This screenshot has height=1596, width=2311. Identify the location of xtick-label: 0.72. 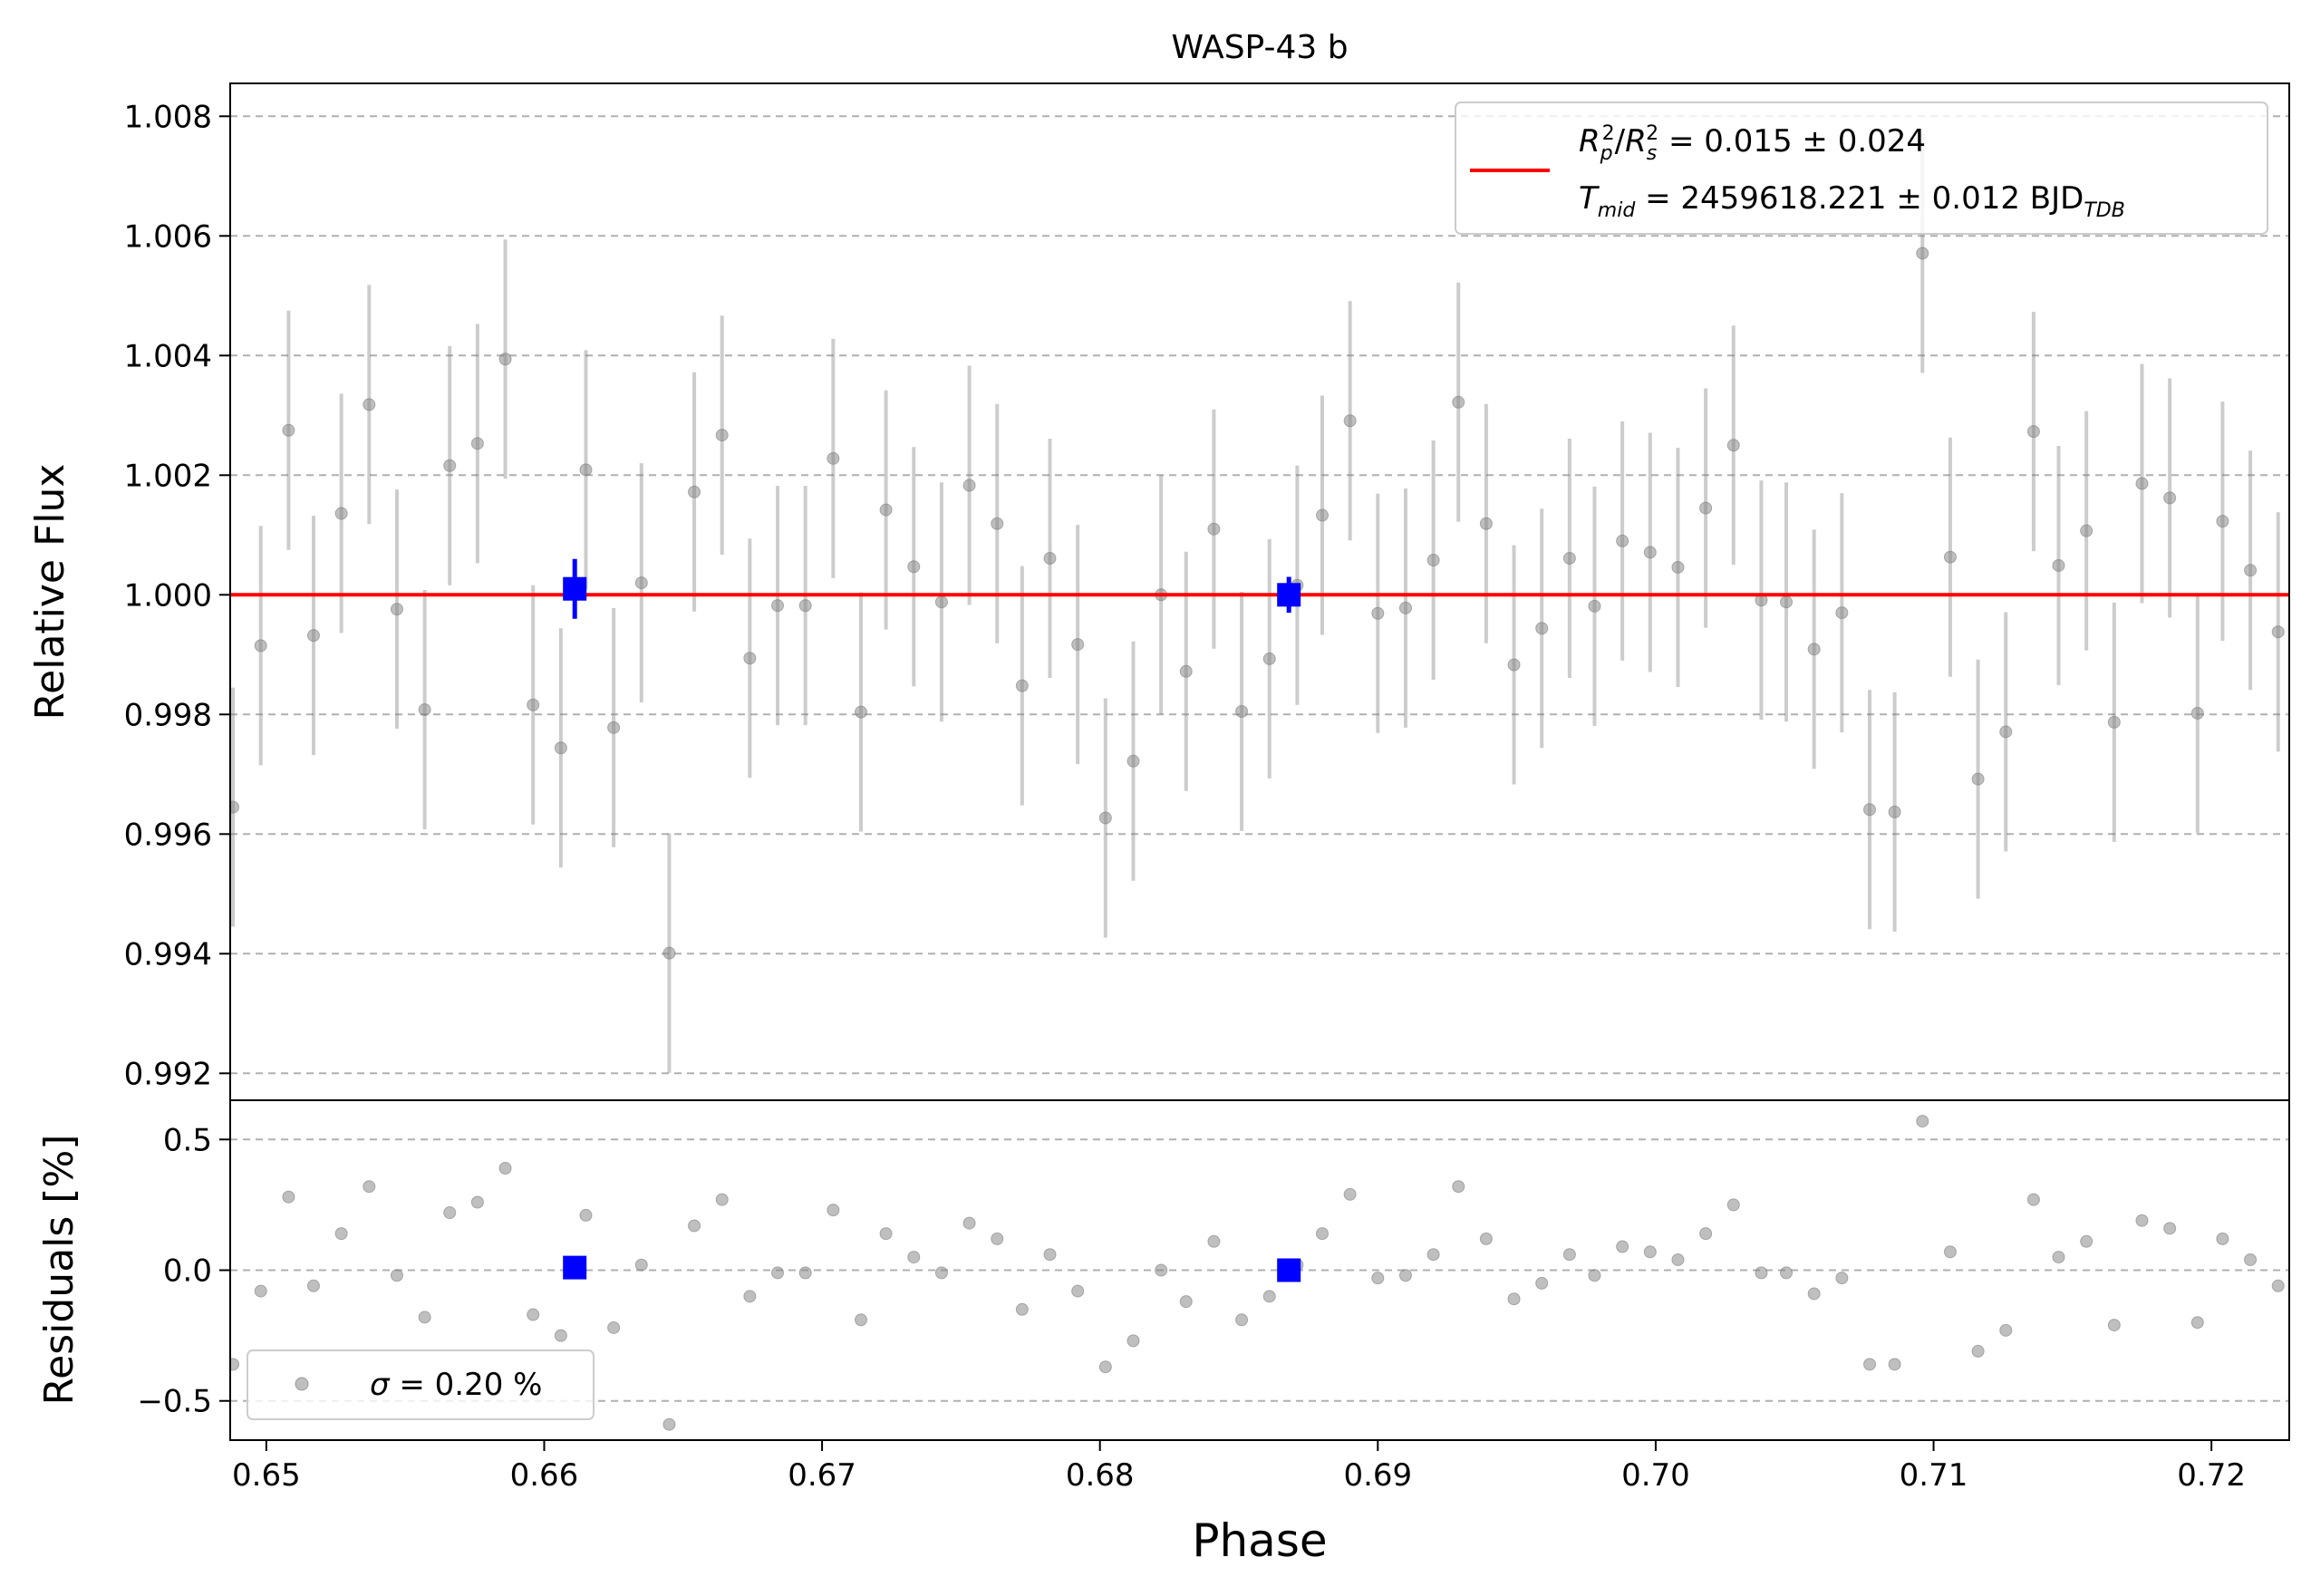
(2211, 1475).